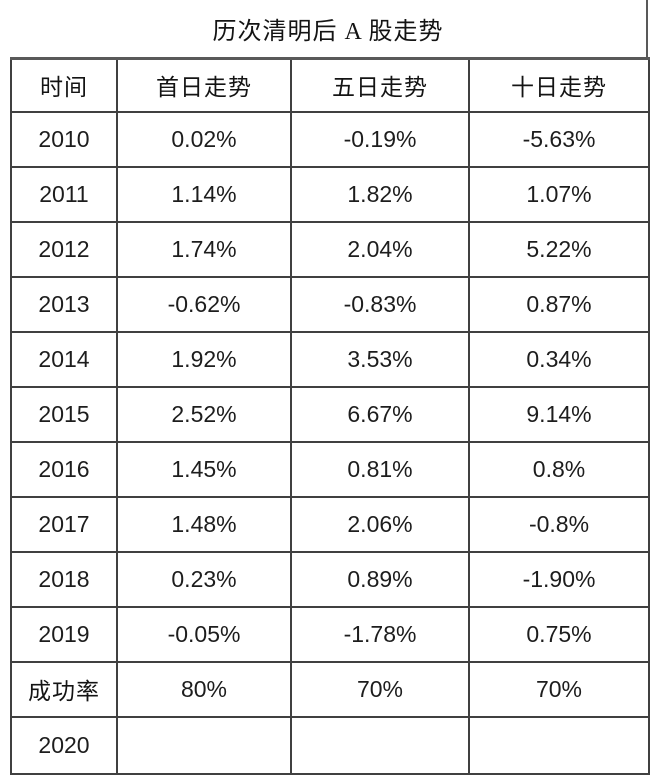  Describe the element at coordinates (204, 359) in the screenshot. I see `value-cell: 1.92%` at that location.